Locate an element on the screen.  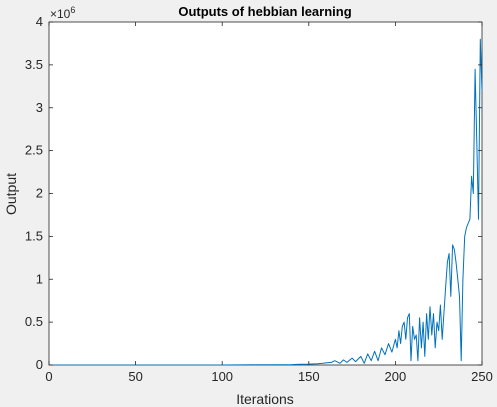
x-tick-label: 150 is located at coordinates (309, 376).